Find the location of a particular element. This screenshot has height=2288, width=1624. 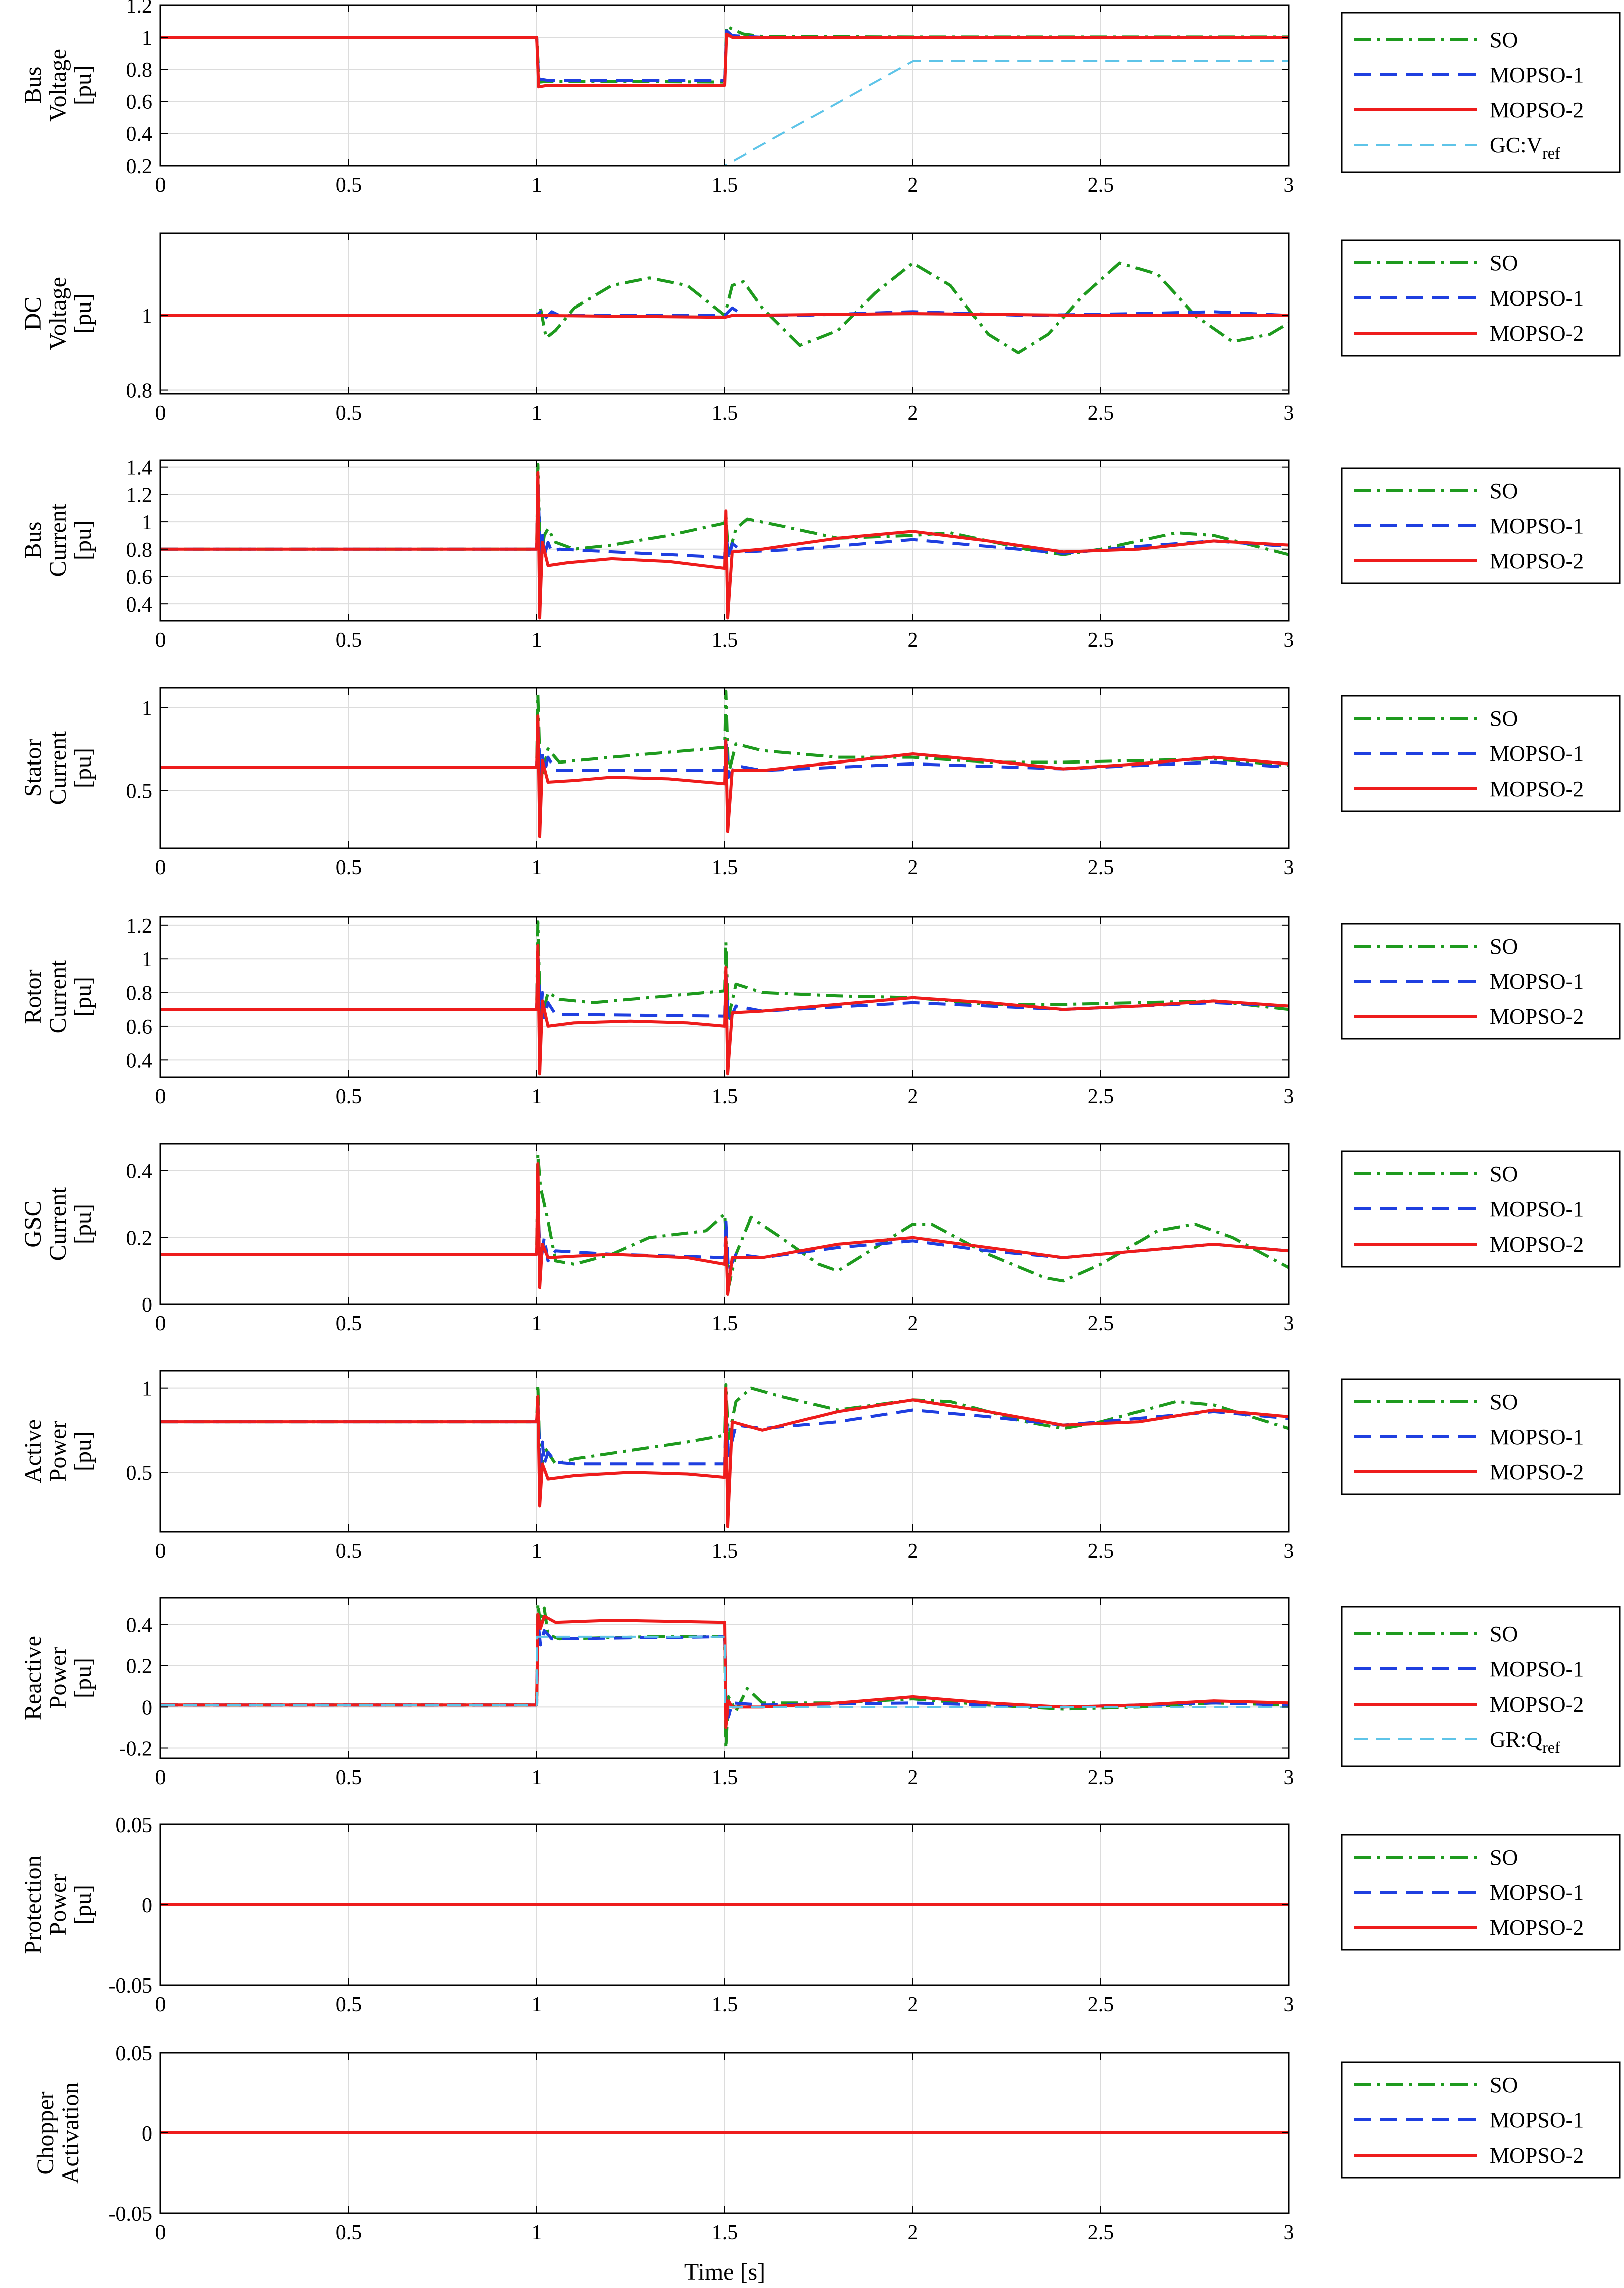

y-tick-label: -0.2 is located at coordinates (136, 1748).